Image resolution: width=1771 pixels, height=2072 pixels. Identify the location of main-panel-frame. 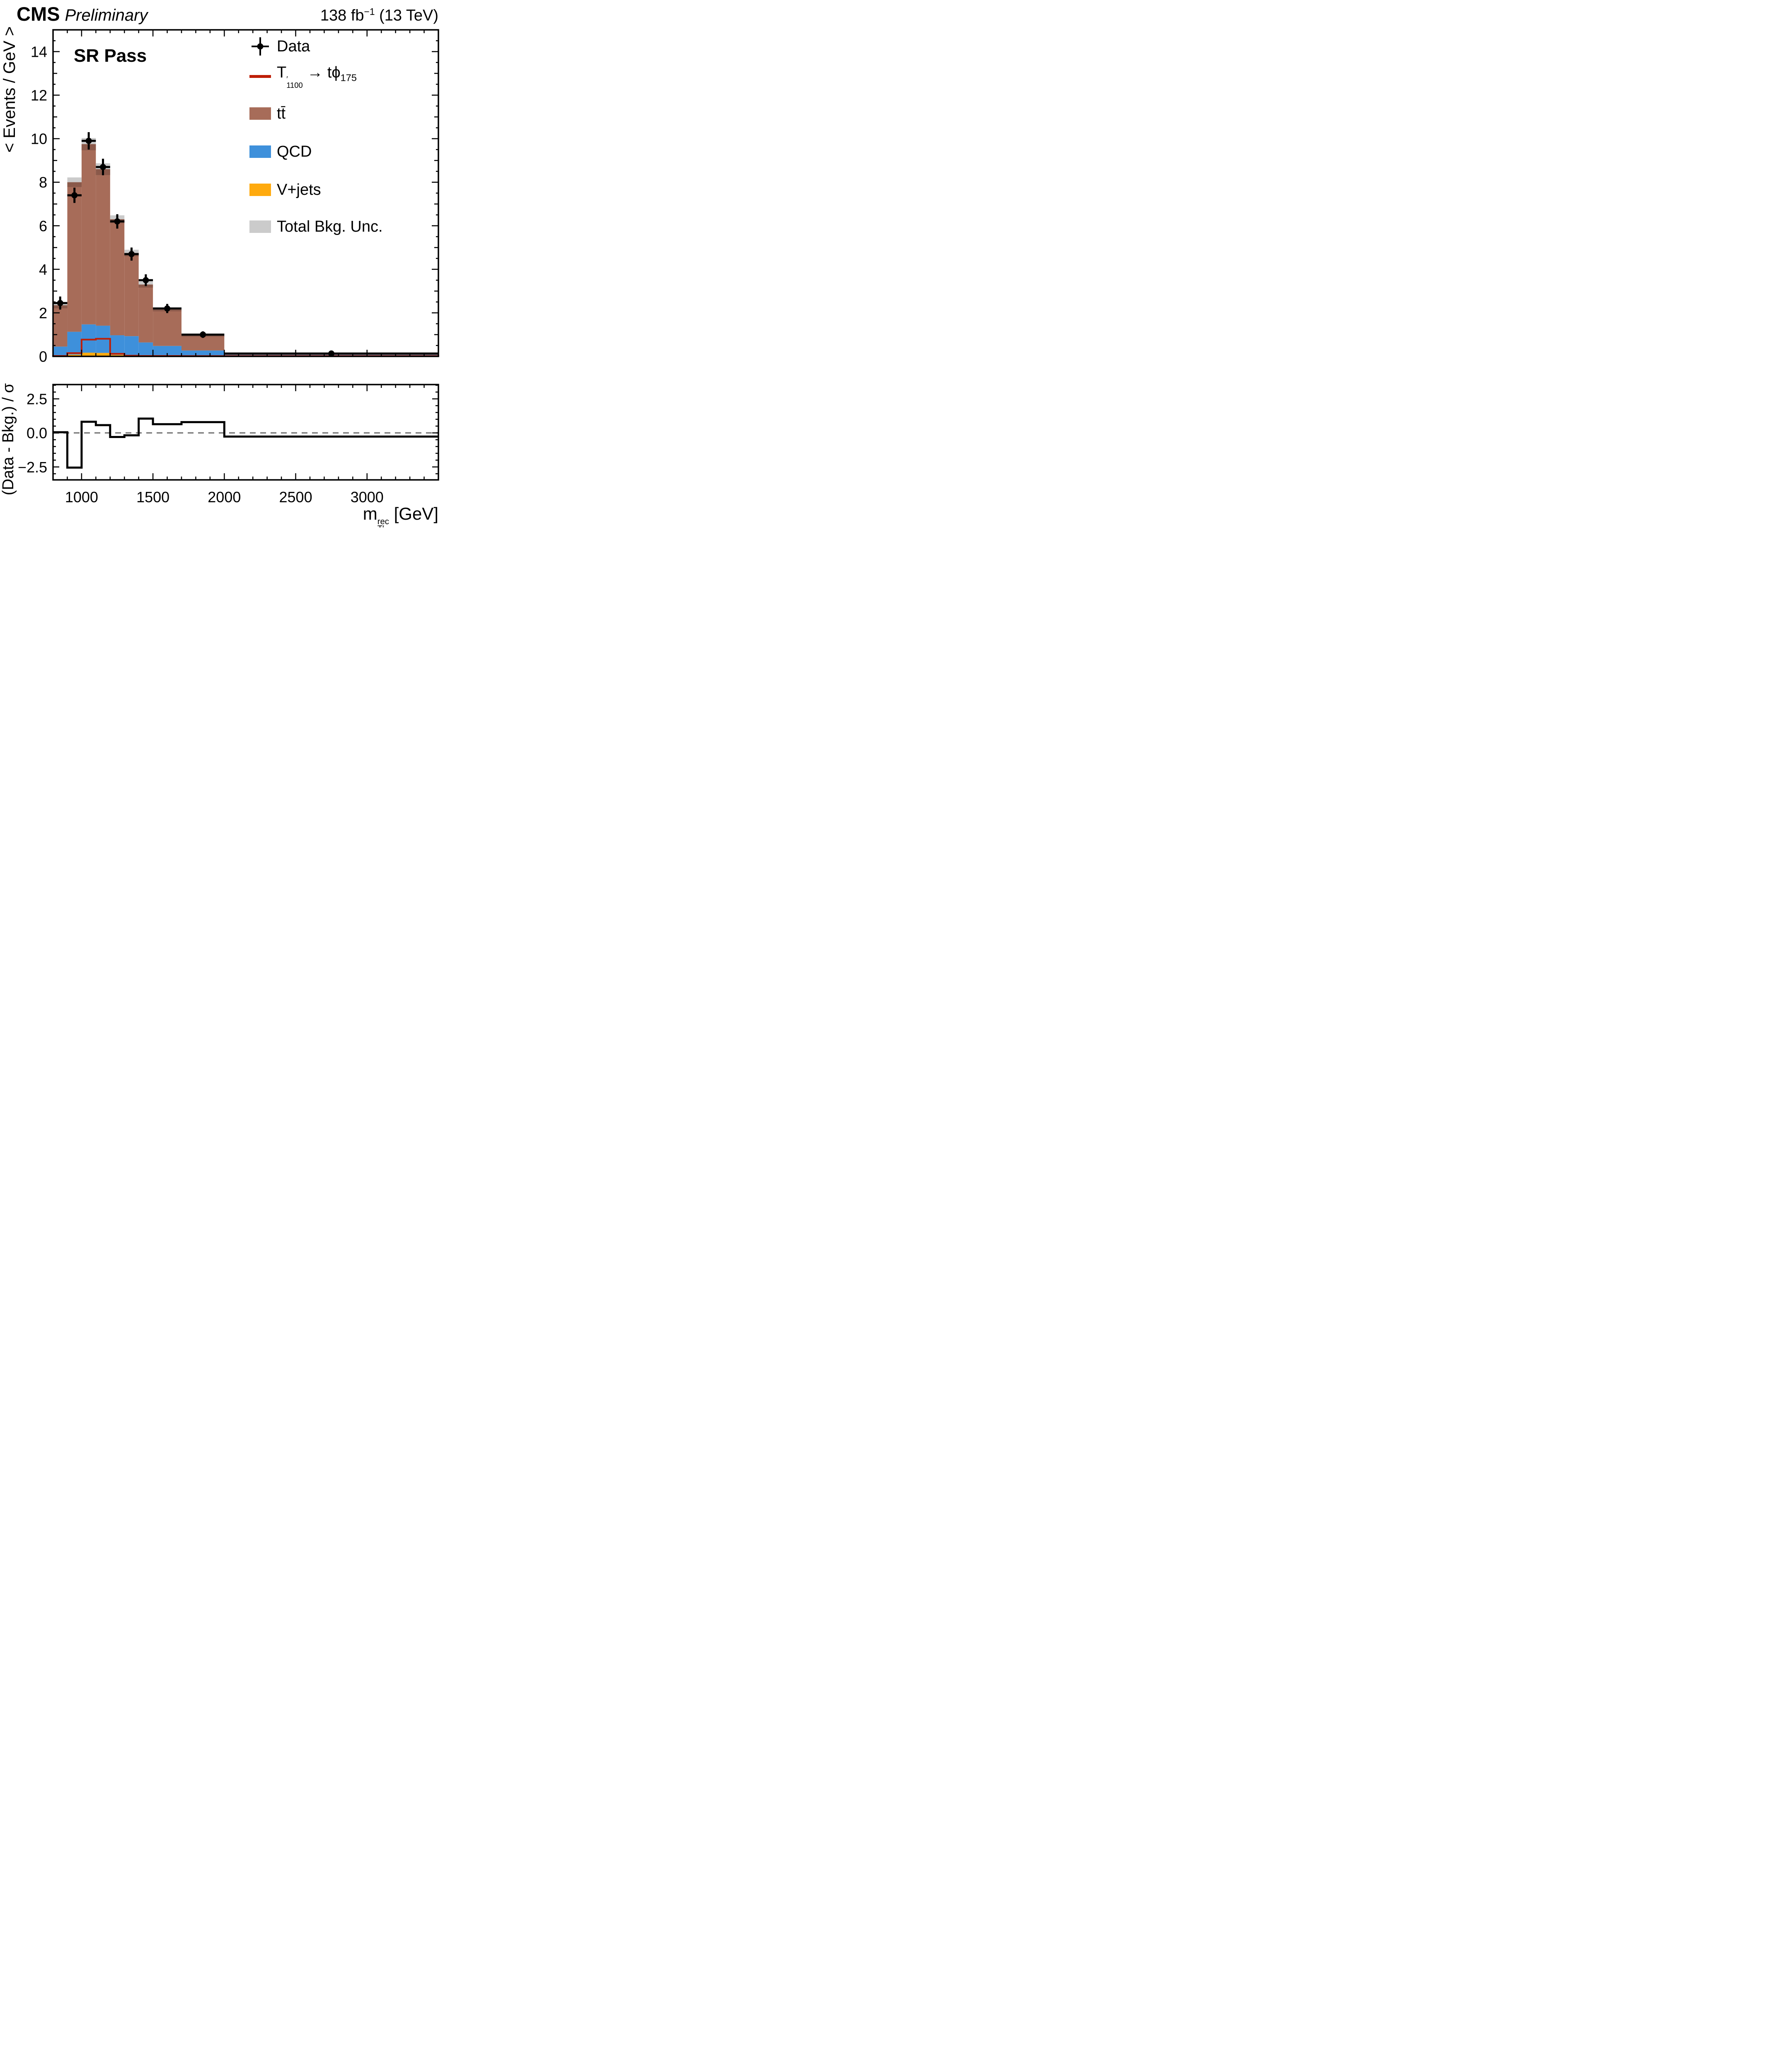
(245, 193).